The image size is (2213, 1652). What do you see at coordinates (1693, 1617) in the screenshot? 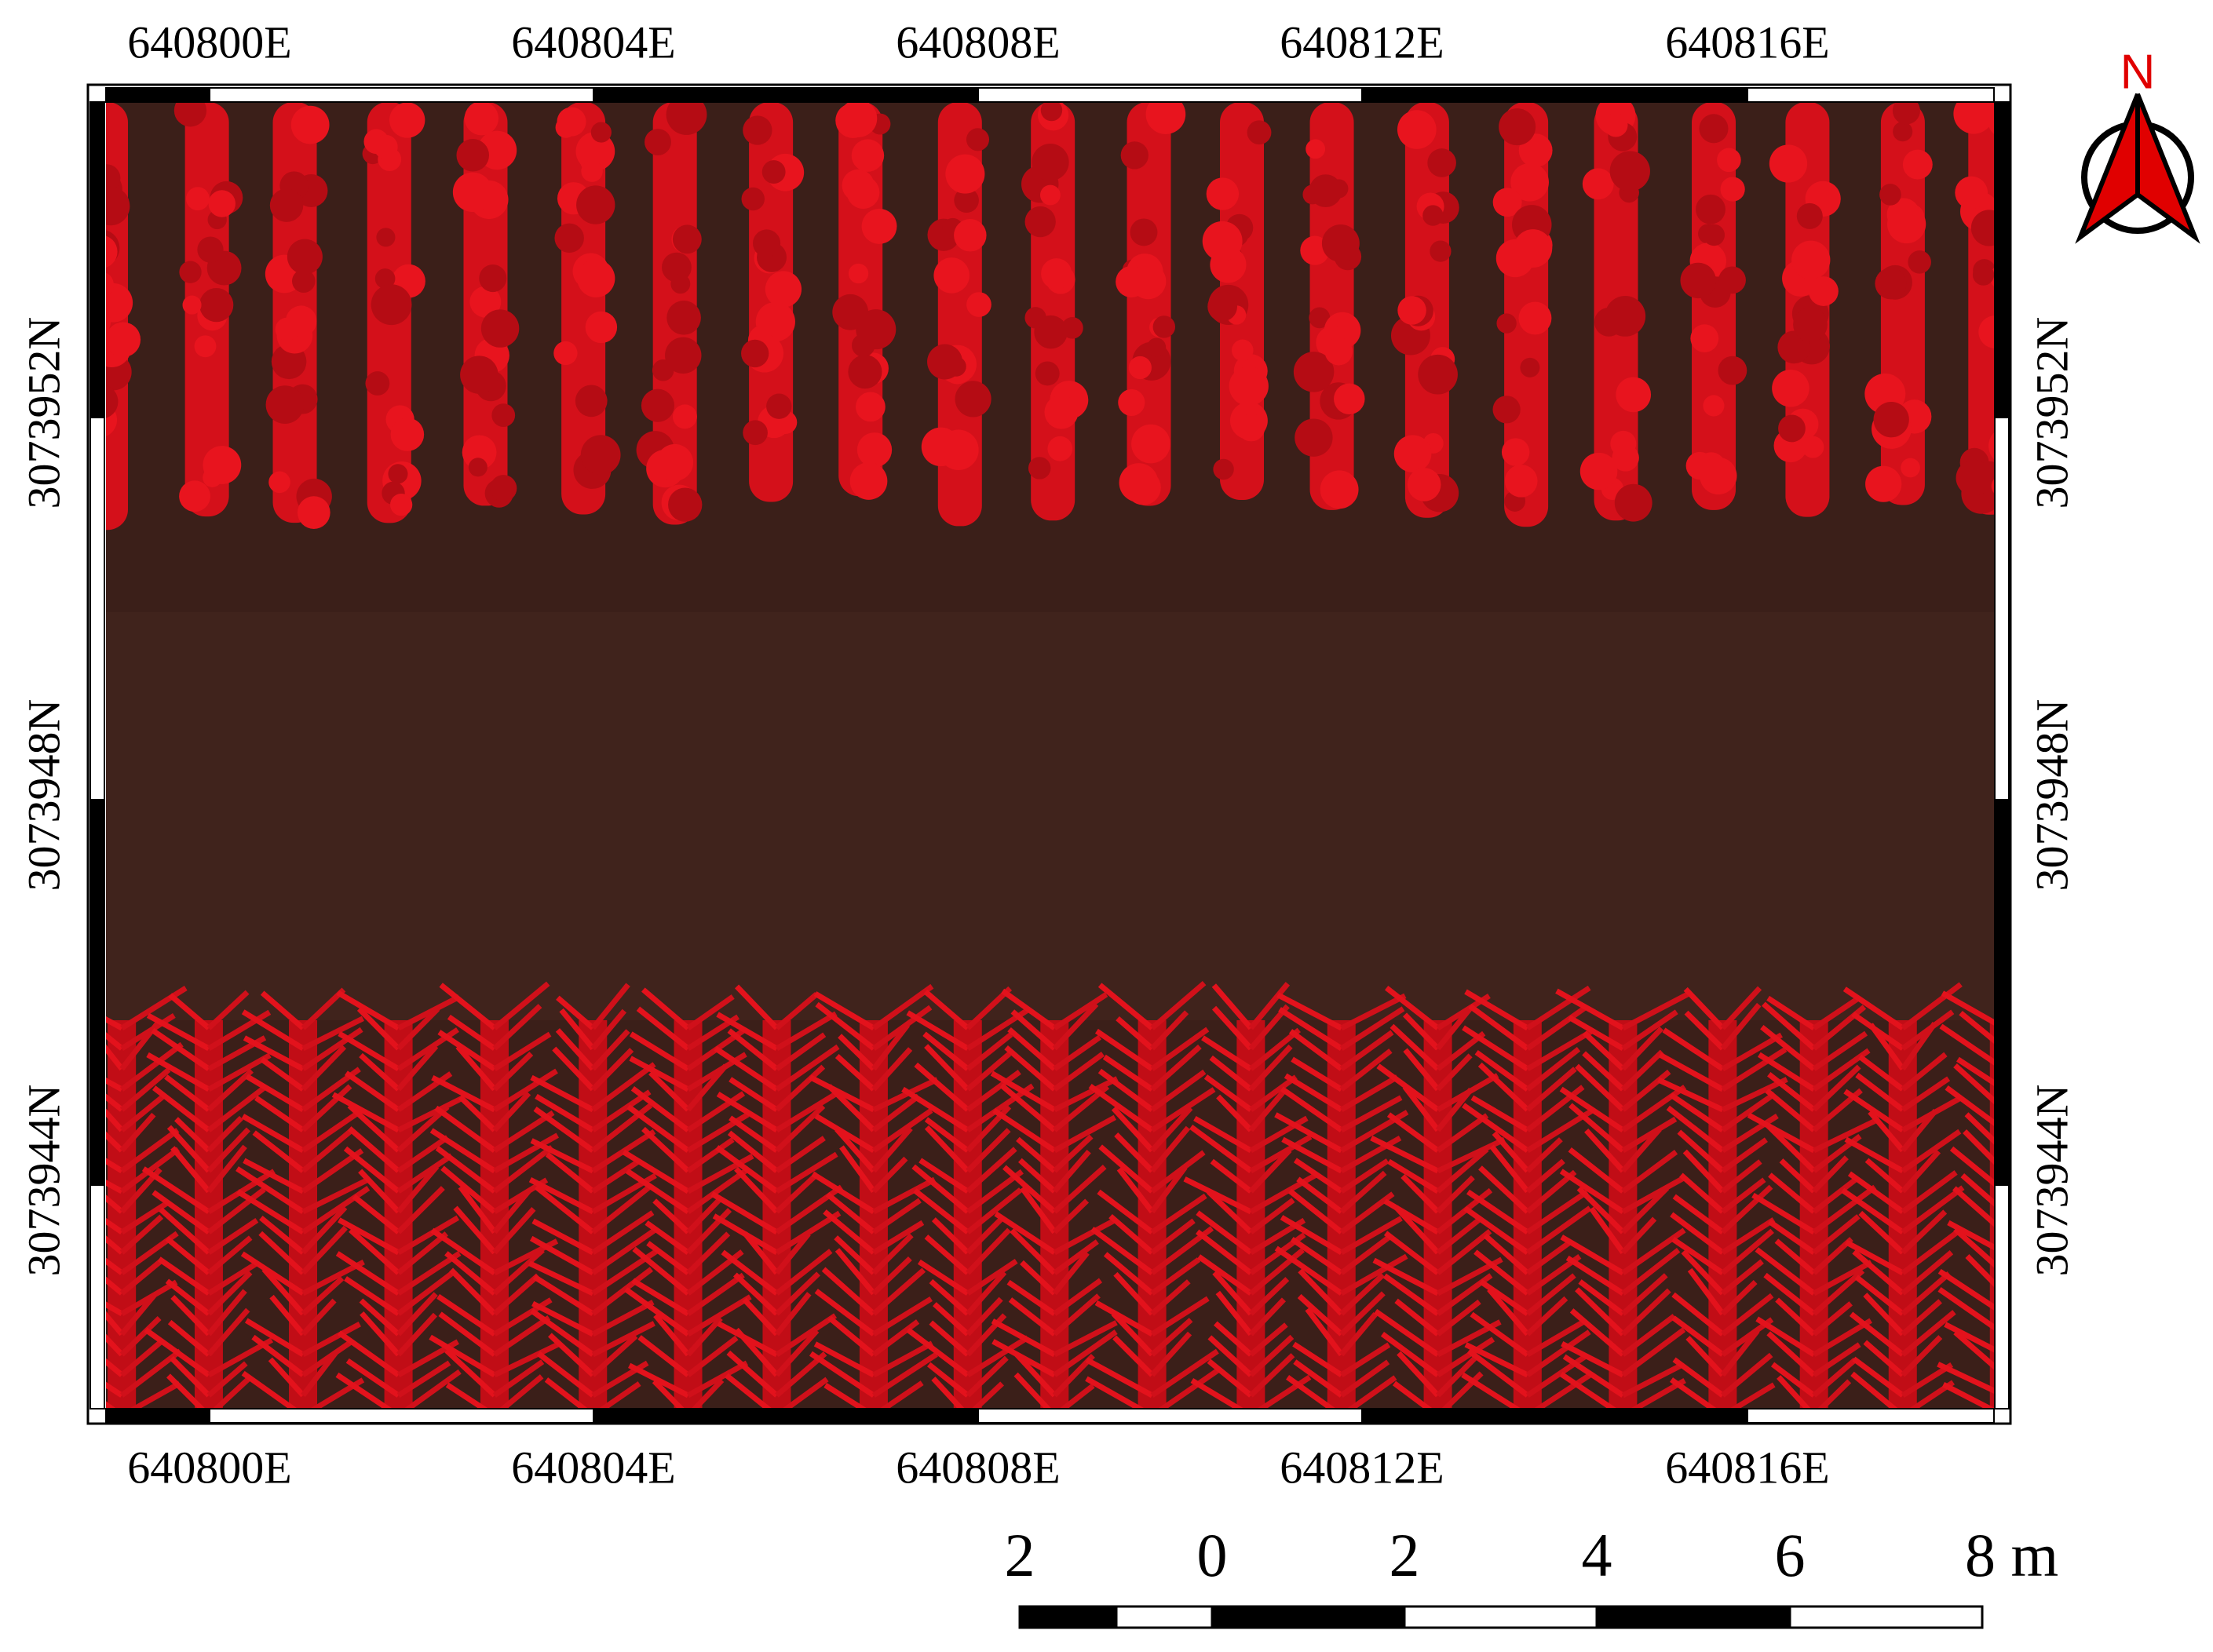
I see `scale-segment` at bounding box center [1693, 1617].